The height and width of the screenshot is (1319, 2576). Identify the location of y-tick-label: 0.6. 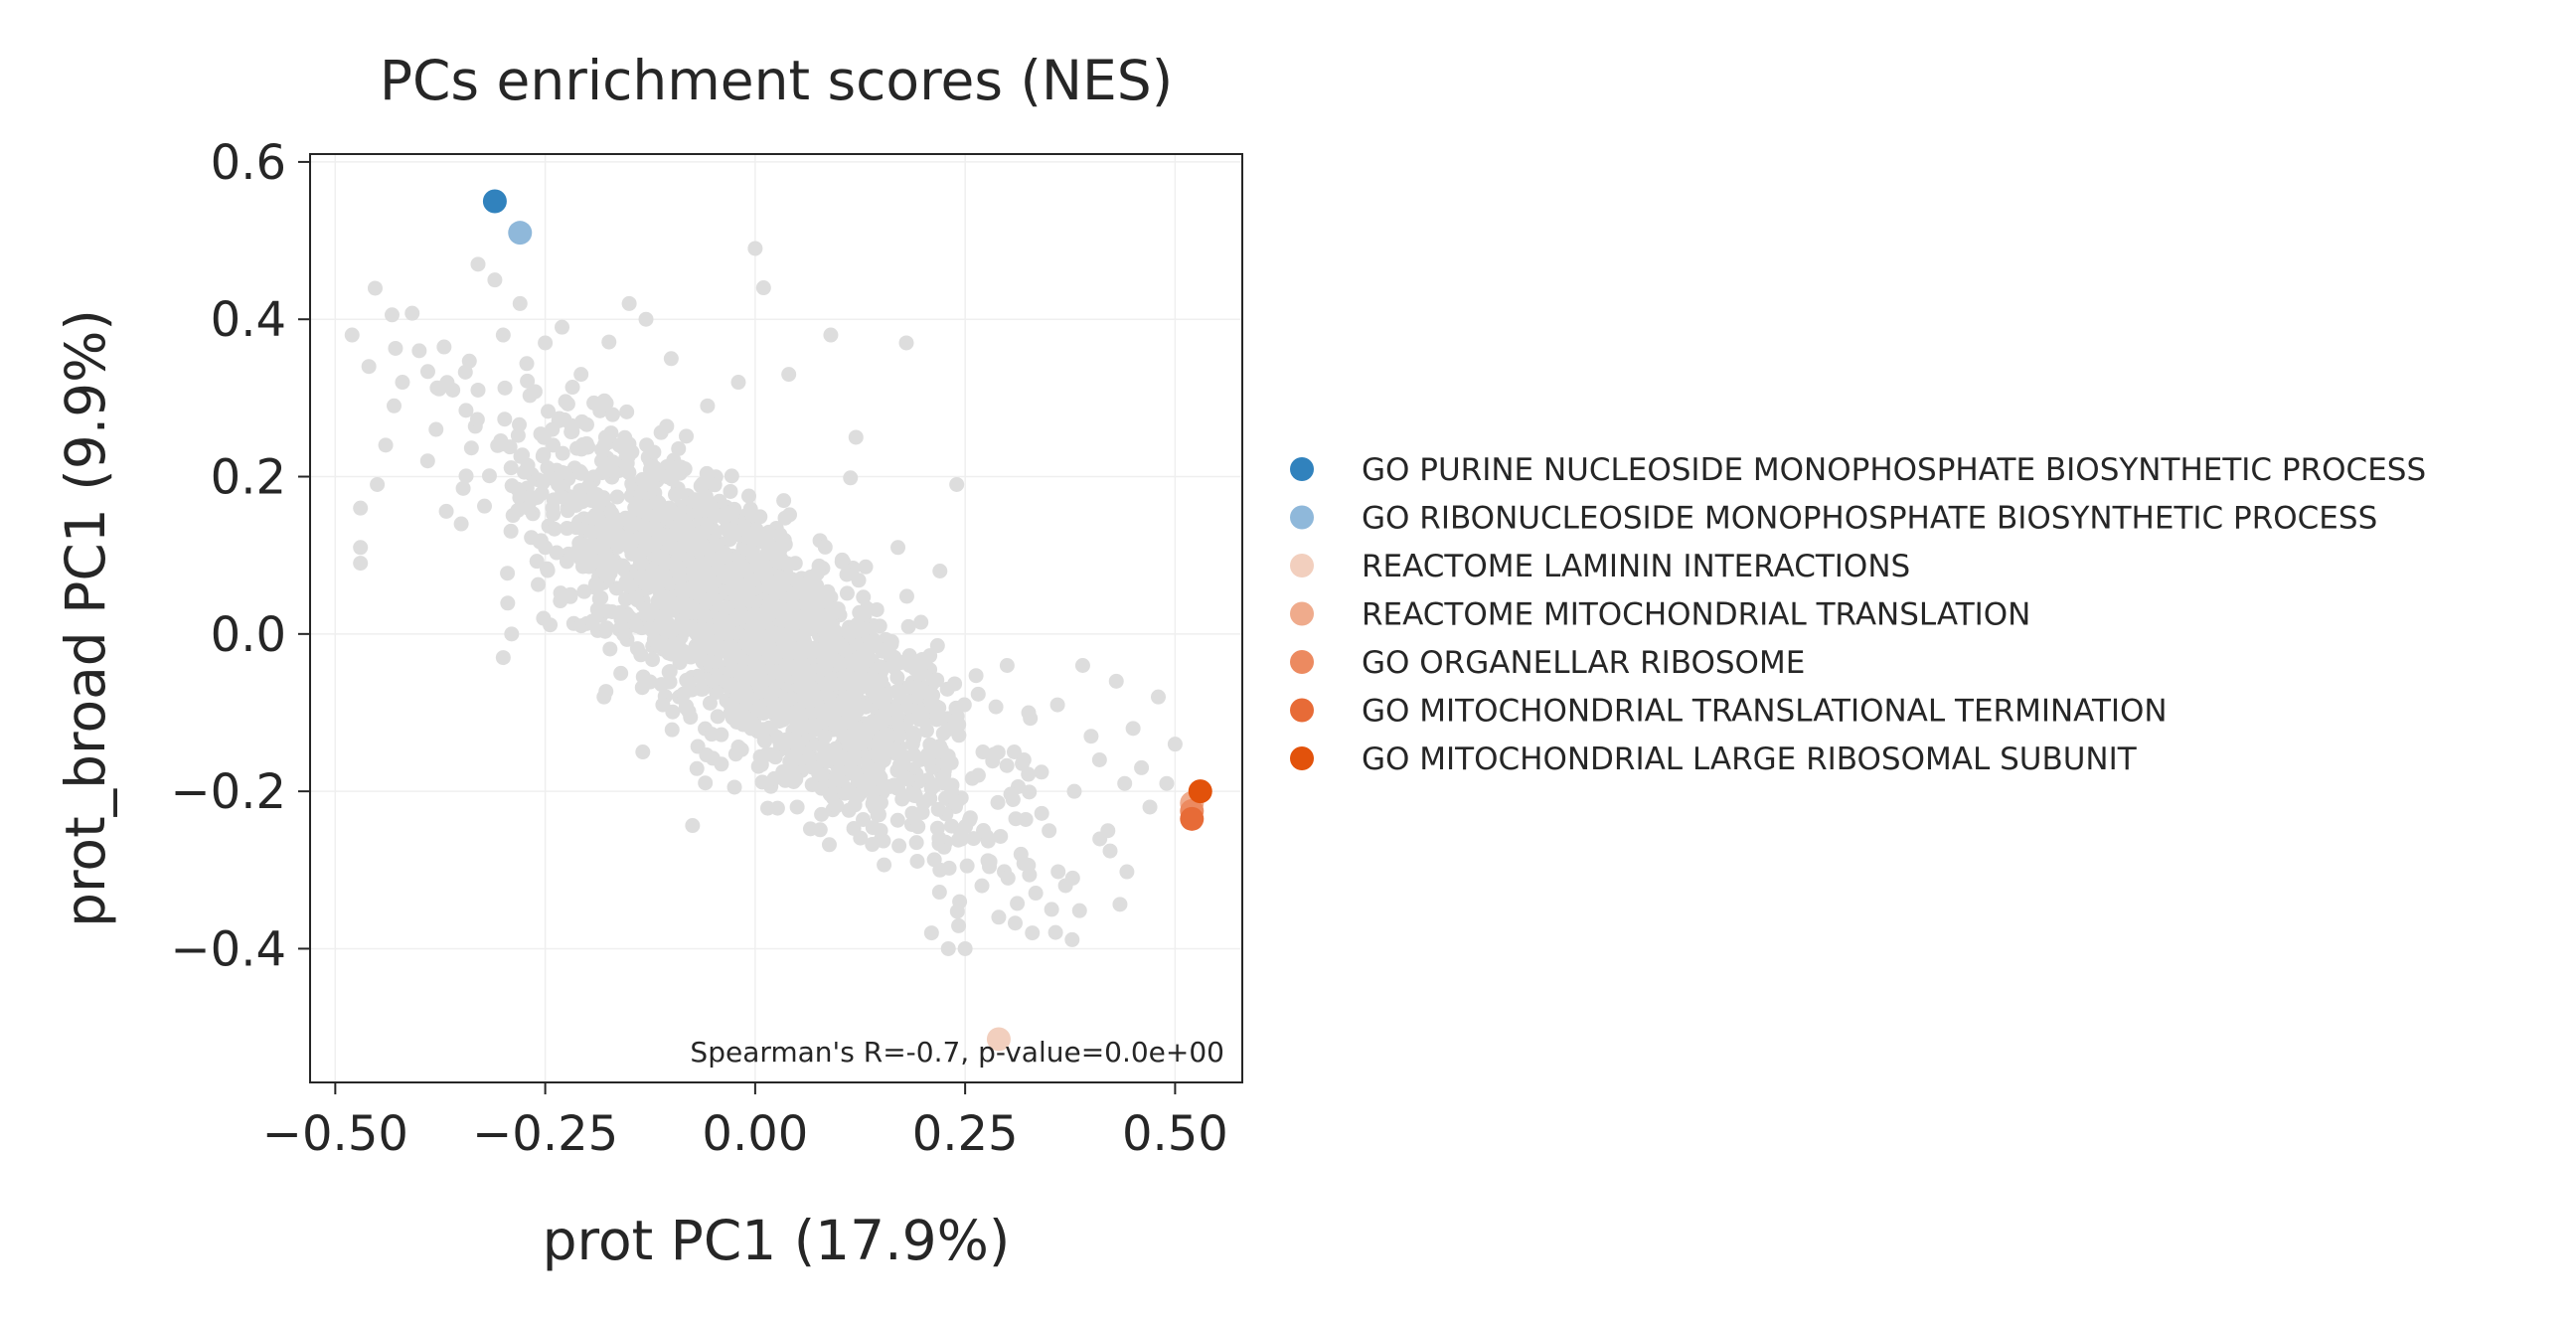
(248, 163).